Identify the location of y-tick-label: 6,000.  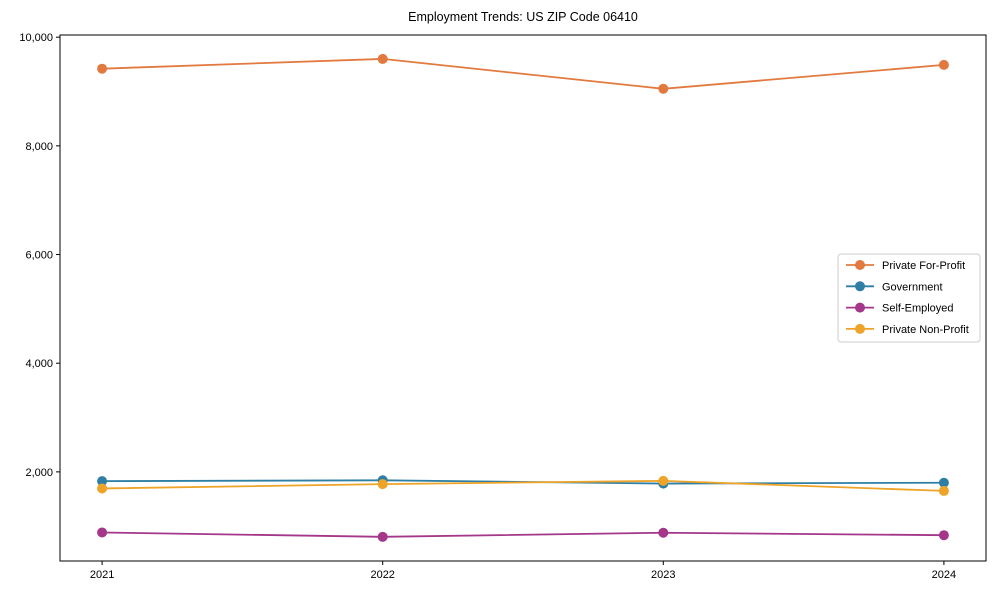
(39, 256).